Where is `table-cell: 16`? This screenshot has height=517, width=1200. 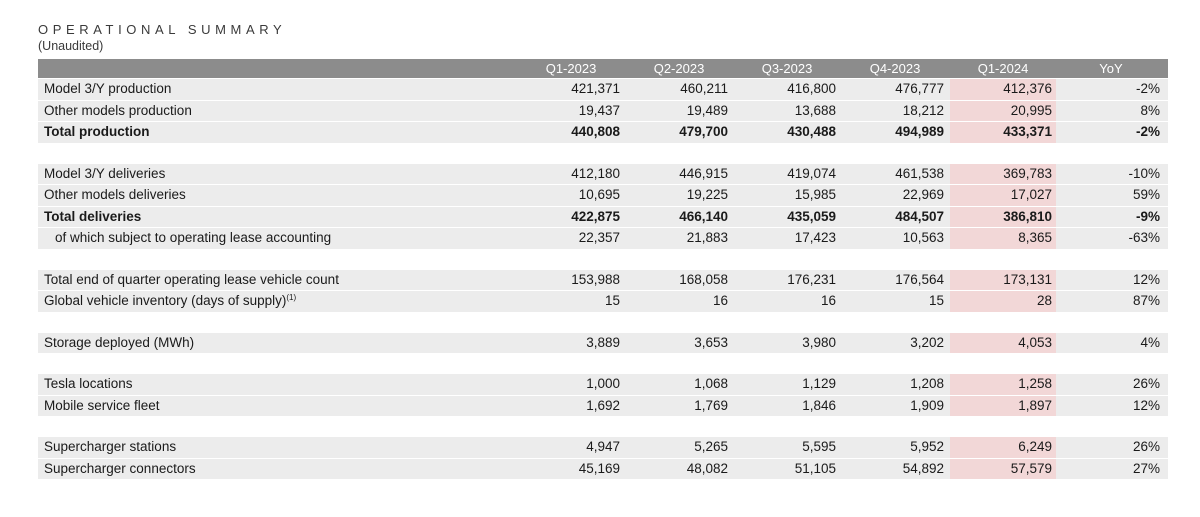 table-cell: 16 is located at coordinates (720, 300).